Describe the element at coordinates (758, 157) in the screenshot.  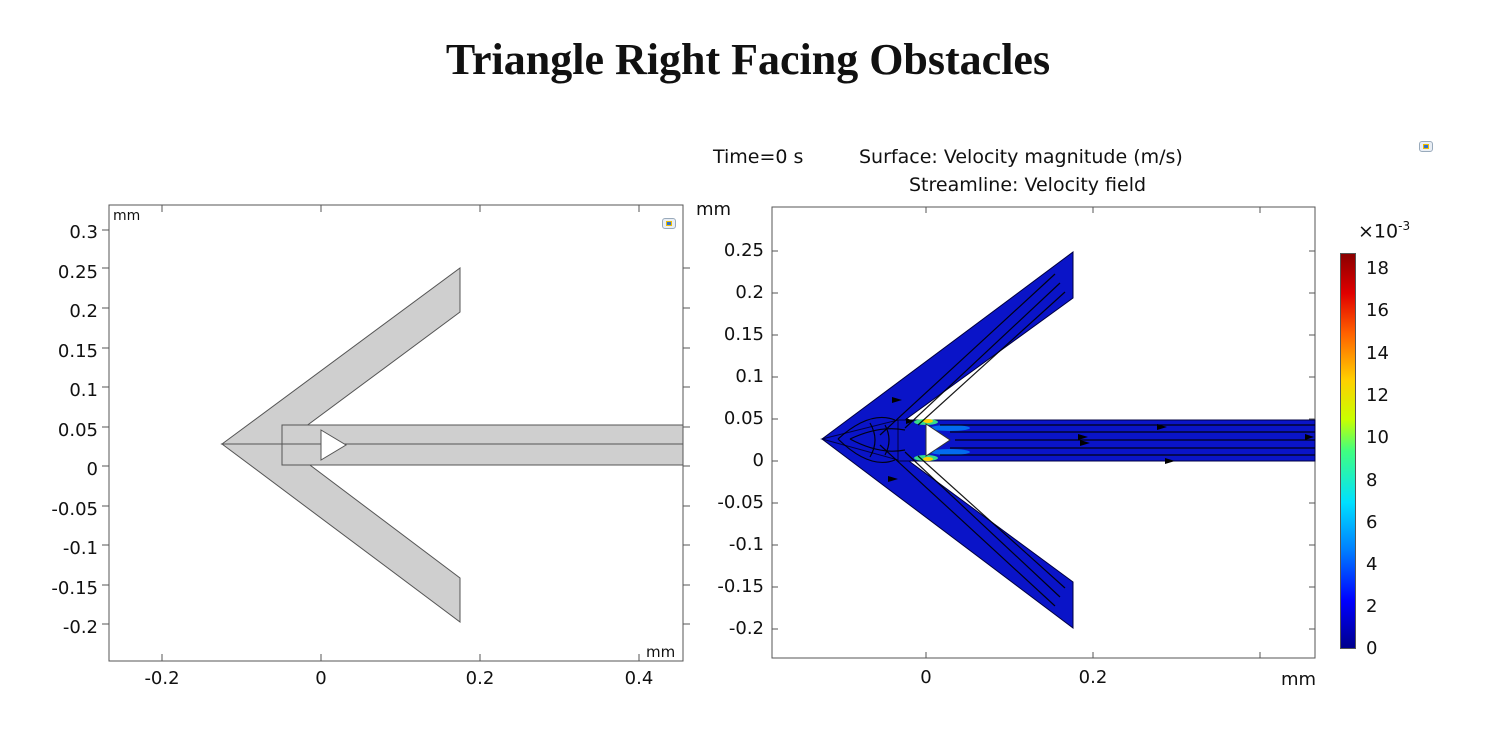
I see `right-header-time: Time=0 s` at that location.